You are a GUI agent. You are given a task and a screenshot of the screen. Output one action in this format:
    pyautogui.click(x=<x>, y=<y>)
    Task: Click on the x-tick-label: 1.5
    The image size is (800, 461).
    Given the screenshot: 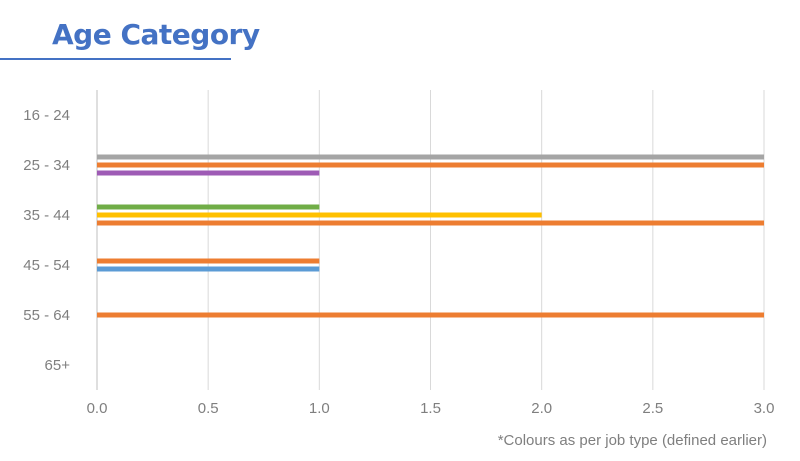 What is the action you would take?
    pyautogui.click(x=430, y=408)
    